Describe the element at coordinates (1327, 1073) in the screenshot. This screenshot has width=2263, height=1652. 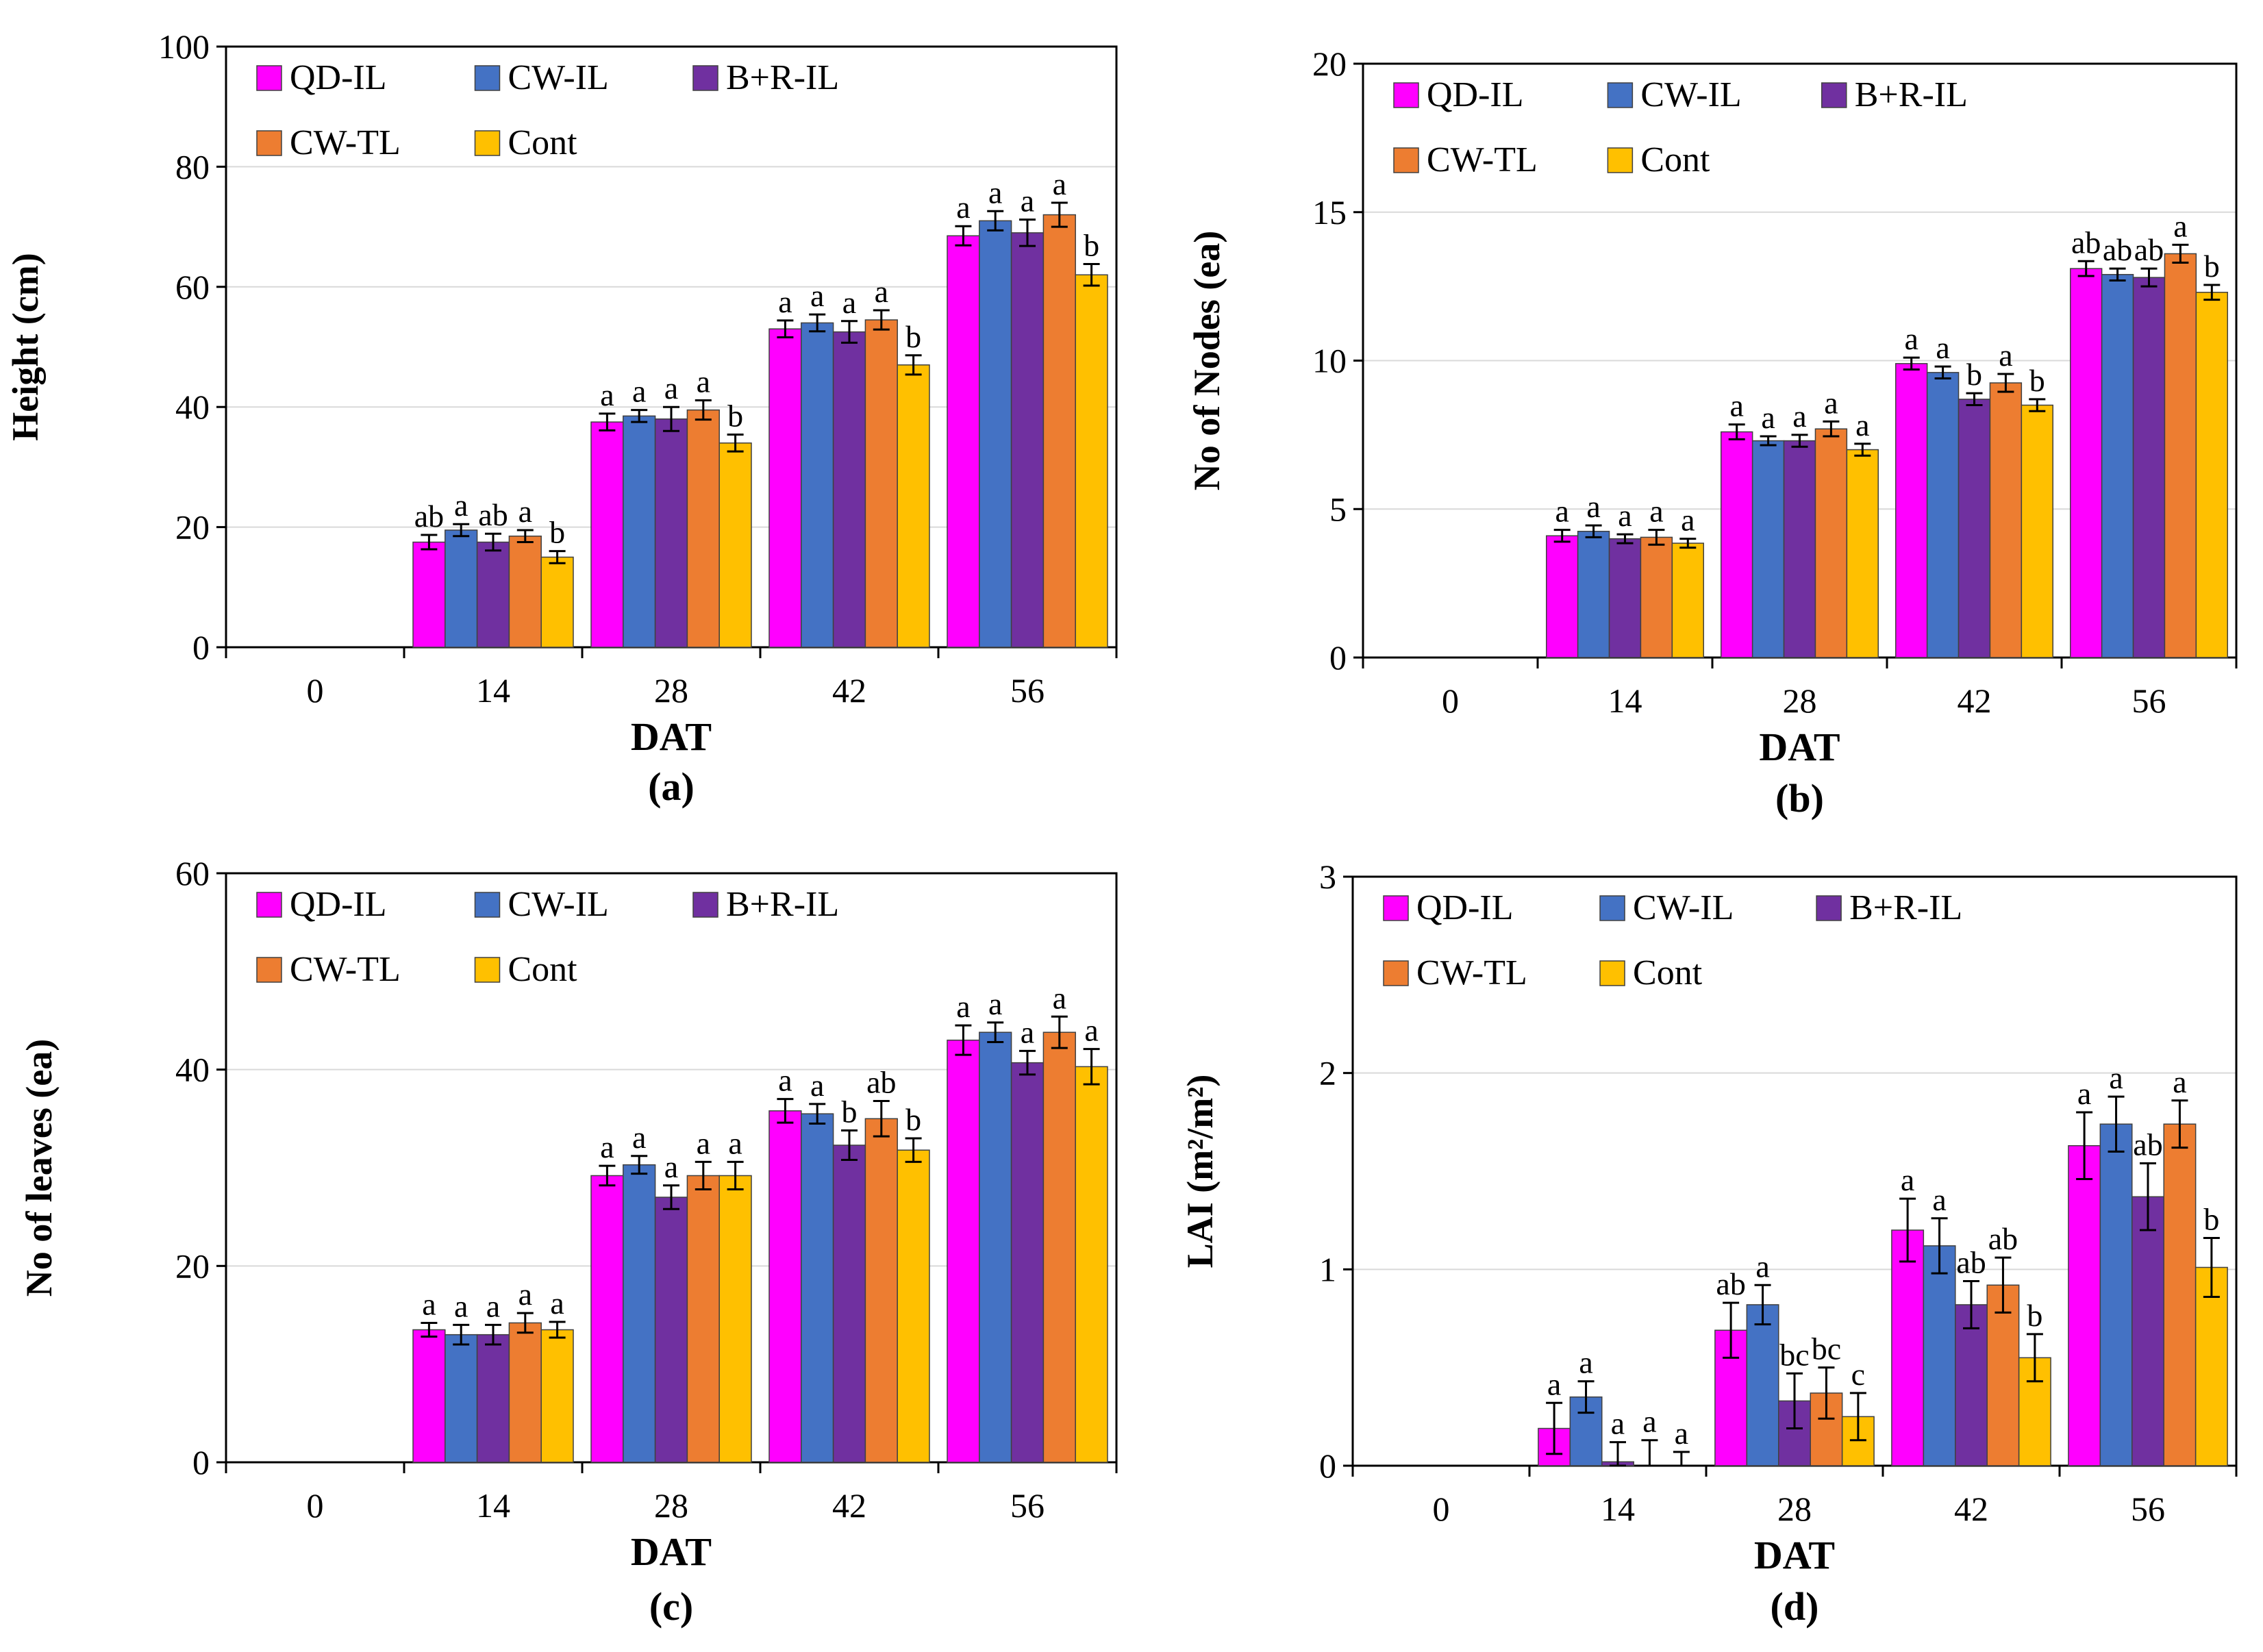
I see `y-tick-label: 2` at that location.